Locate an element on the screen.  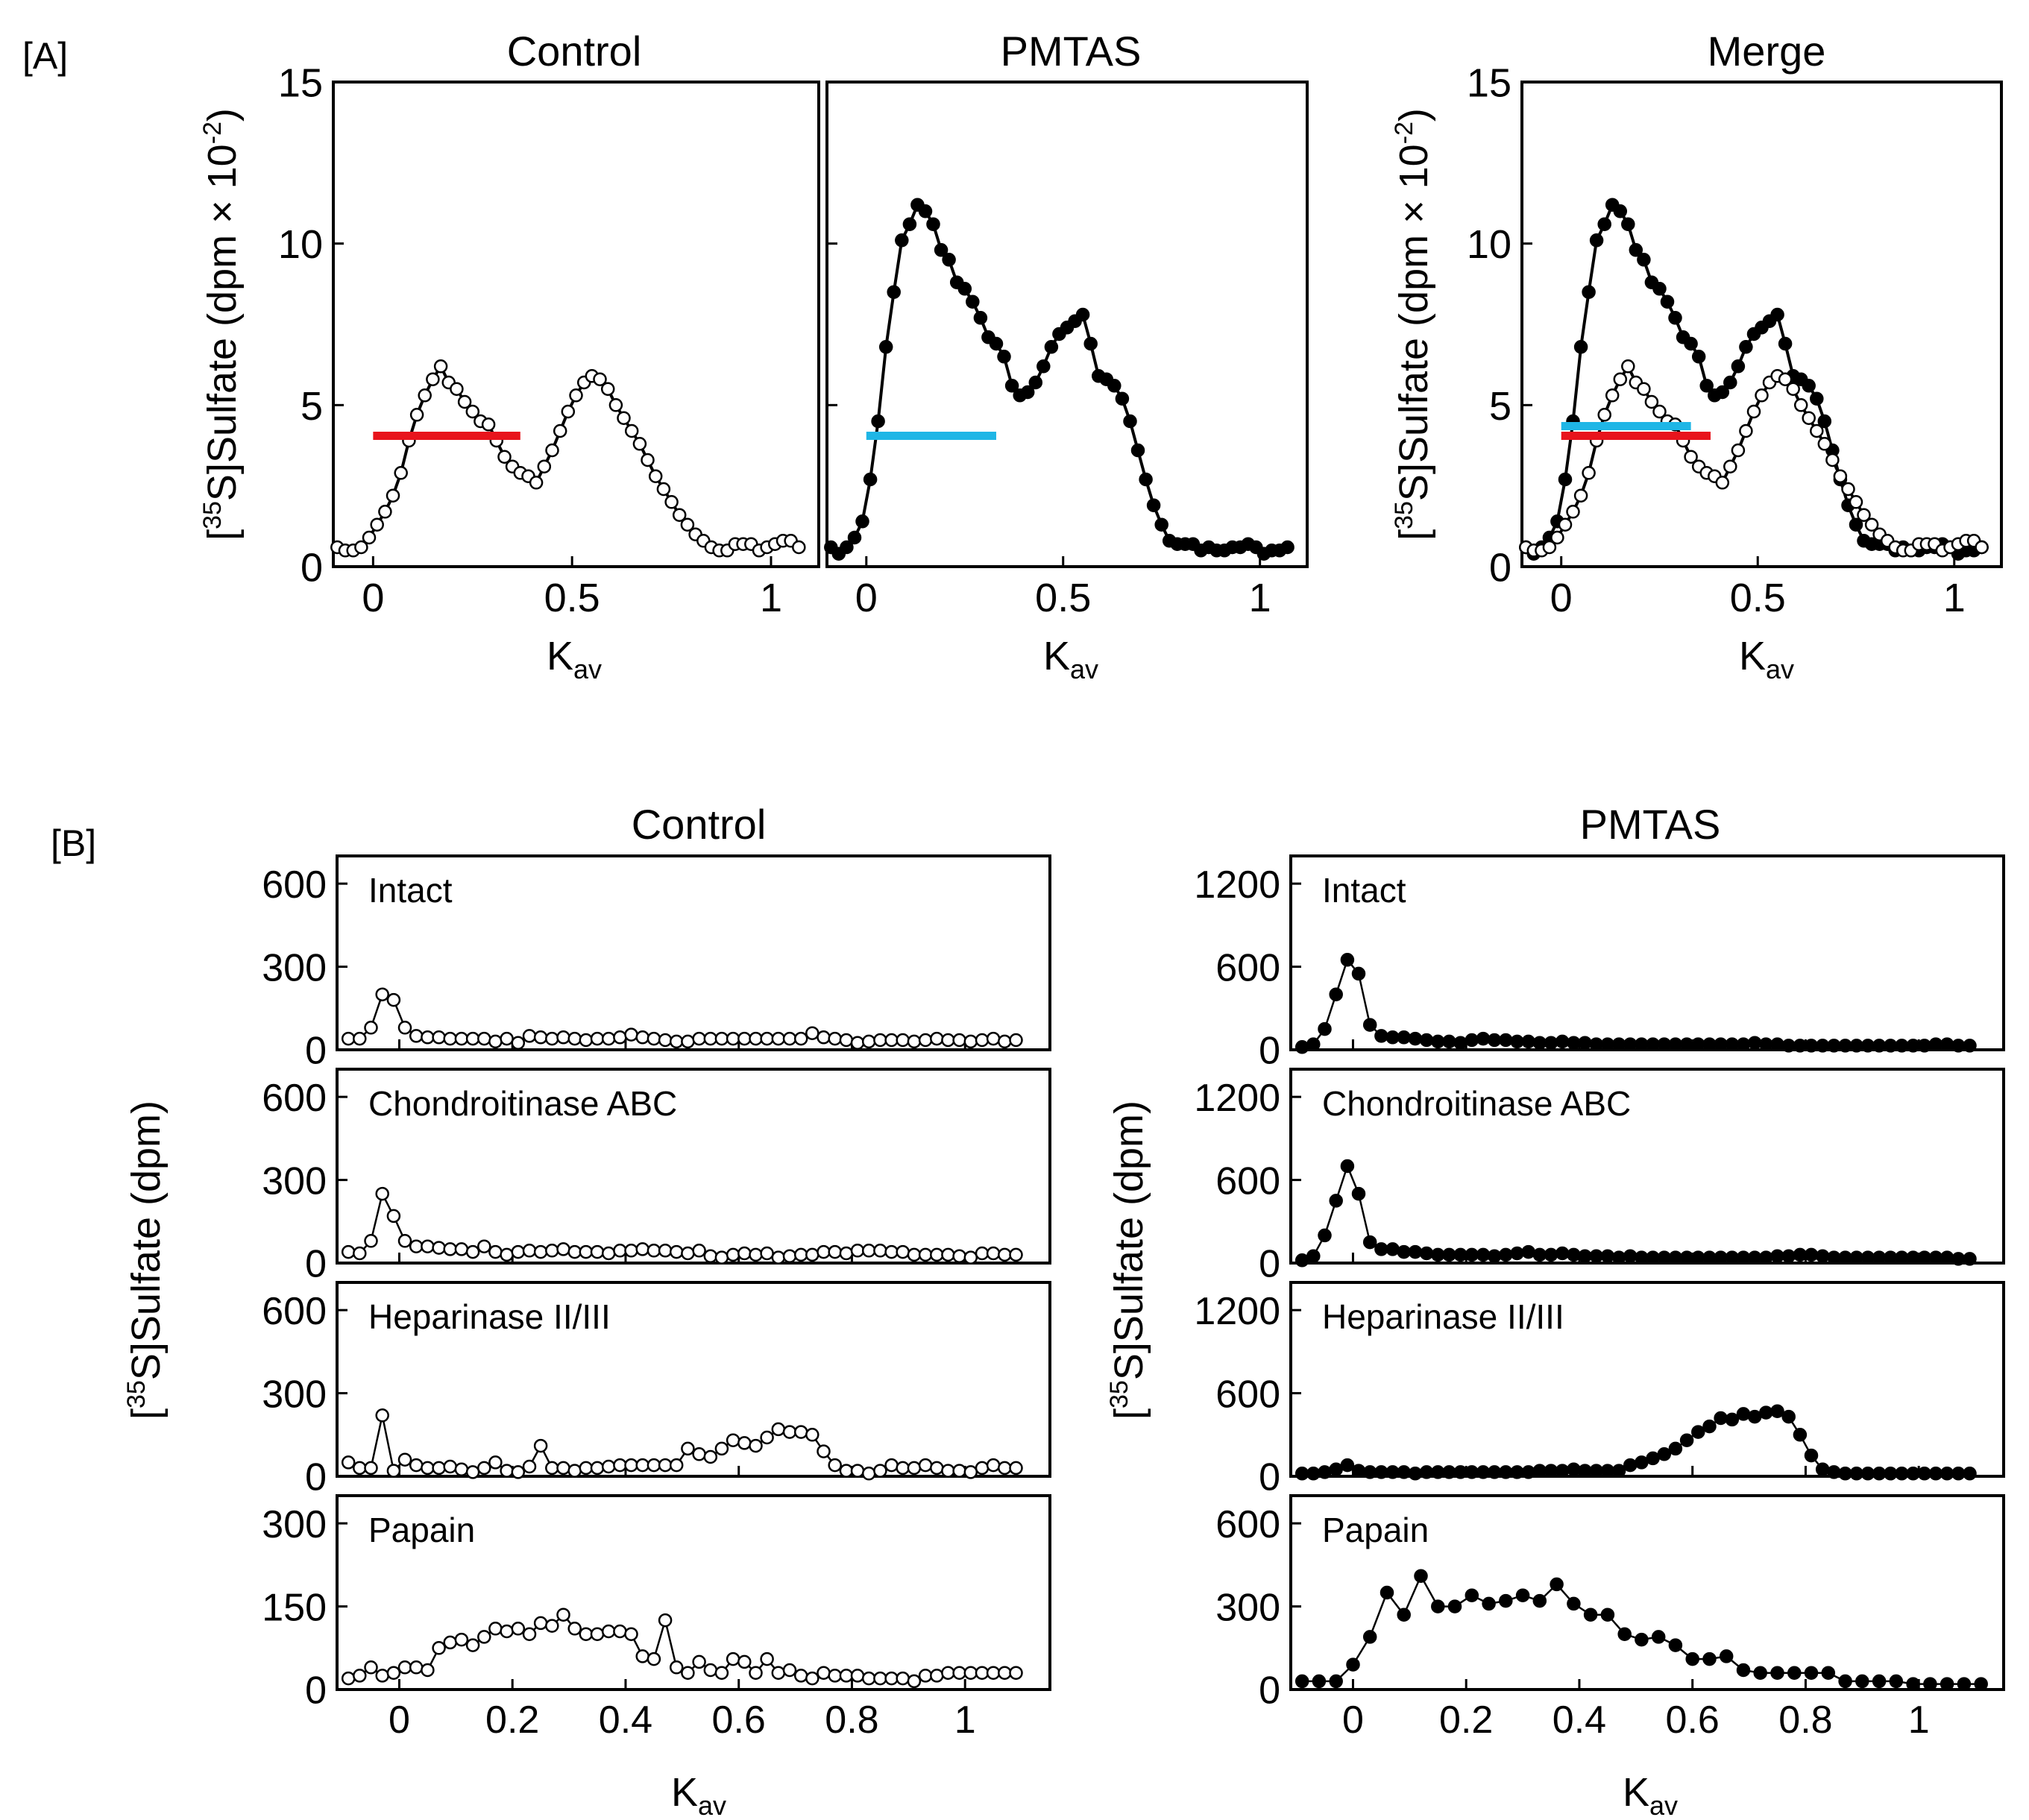
title-a-merge: Merge is located at coordinates (1767, 51).